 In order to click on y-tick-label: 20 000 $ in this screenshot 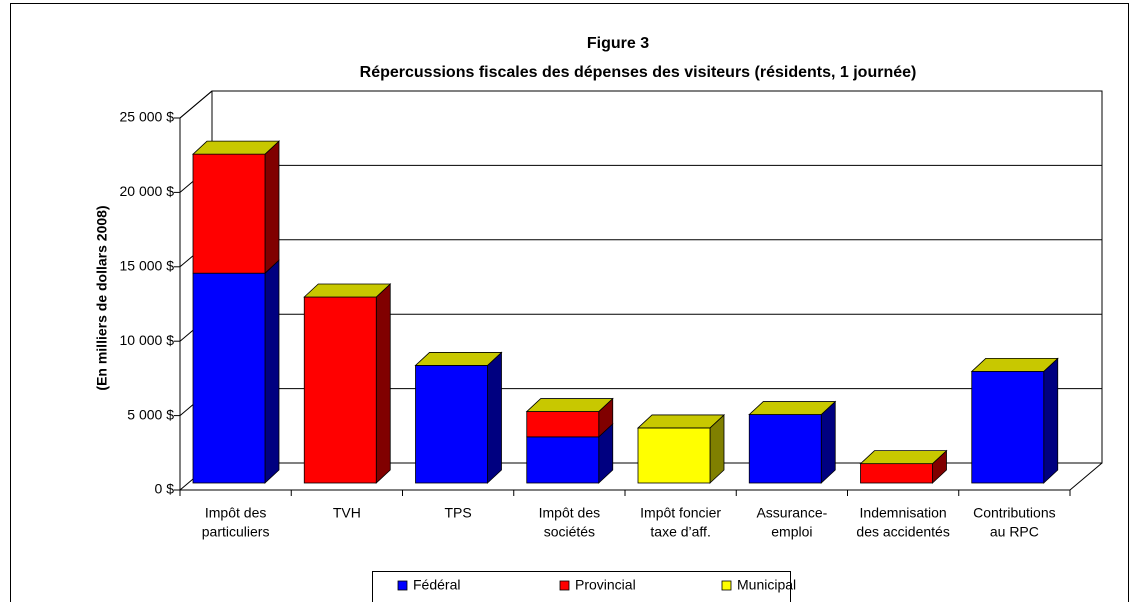, I will do `click(147, 191)`.